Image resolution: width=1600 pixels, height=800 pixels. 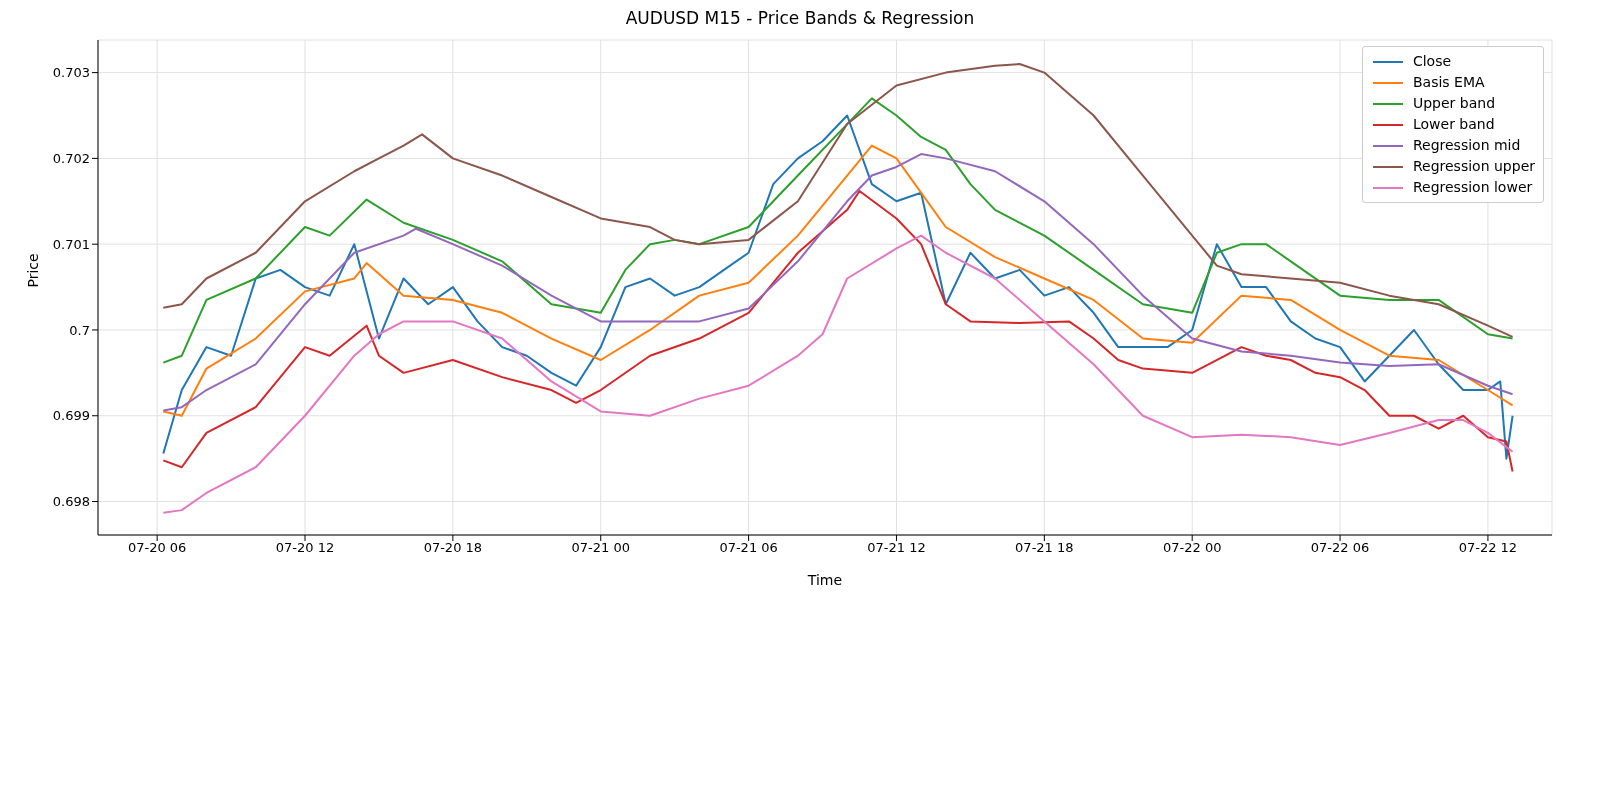 I want to click on legend-label: Basis EMA, so click(x=1448, y=82).